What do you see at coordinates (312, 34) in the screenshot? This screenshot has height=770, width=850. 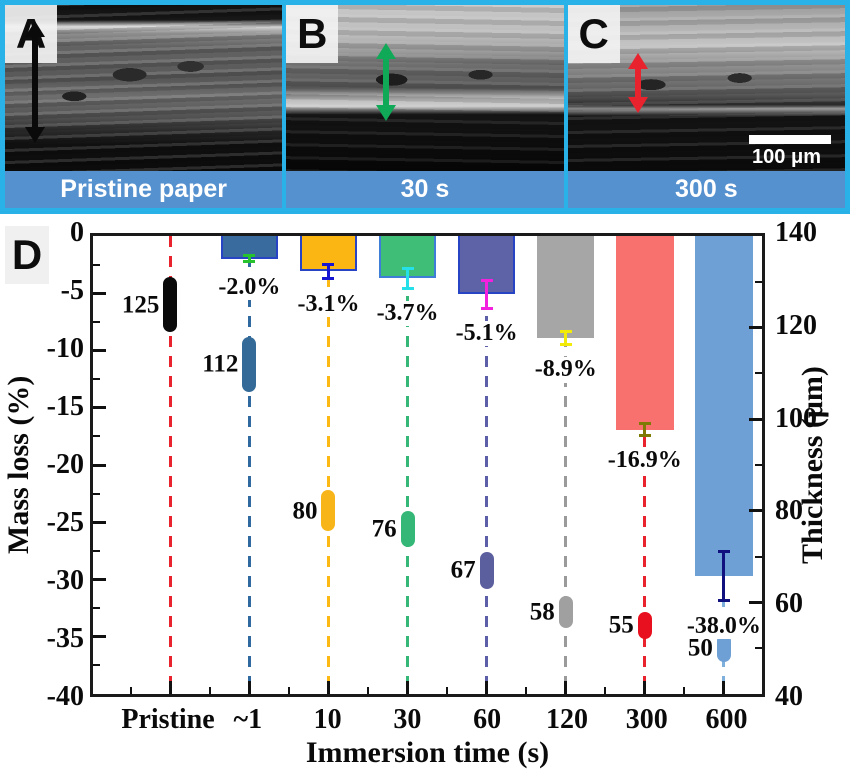 I see `panel-label-b: B` at bounding box center [312, 34].